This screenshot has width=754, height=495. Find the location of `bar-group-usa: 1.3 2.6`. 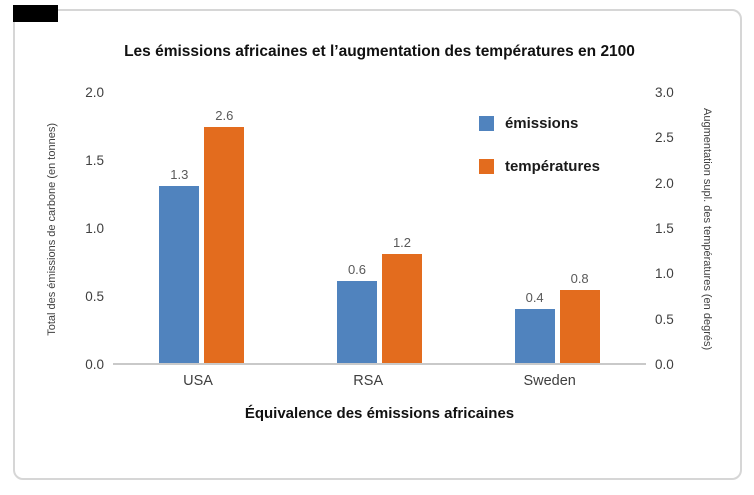

bar-group-usa: 1.3 2.6 is located at coordinates (202, 228).